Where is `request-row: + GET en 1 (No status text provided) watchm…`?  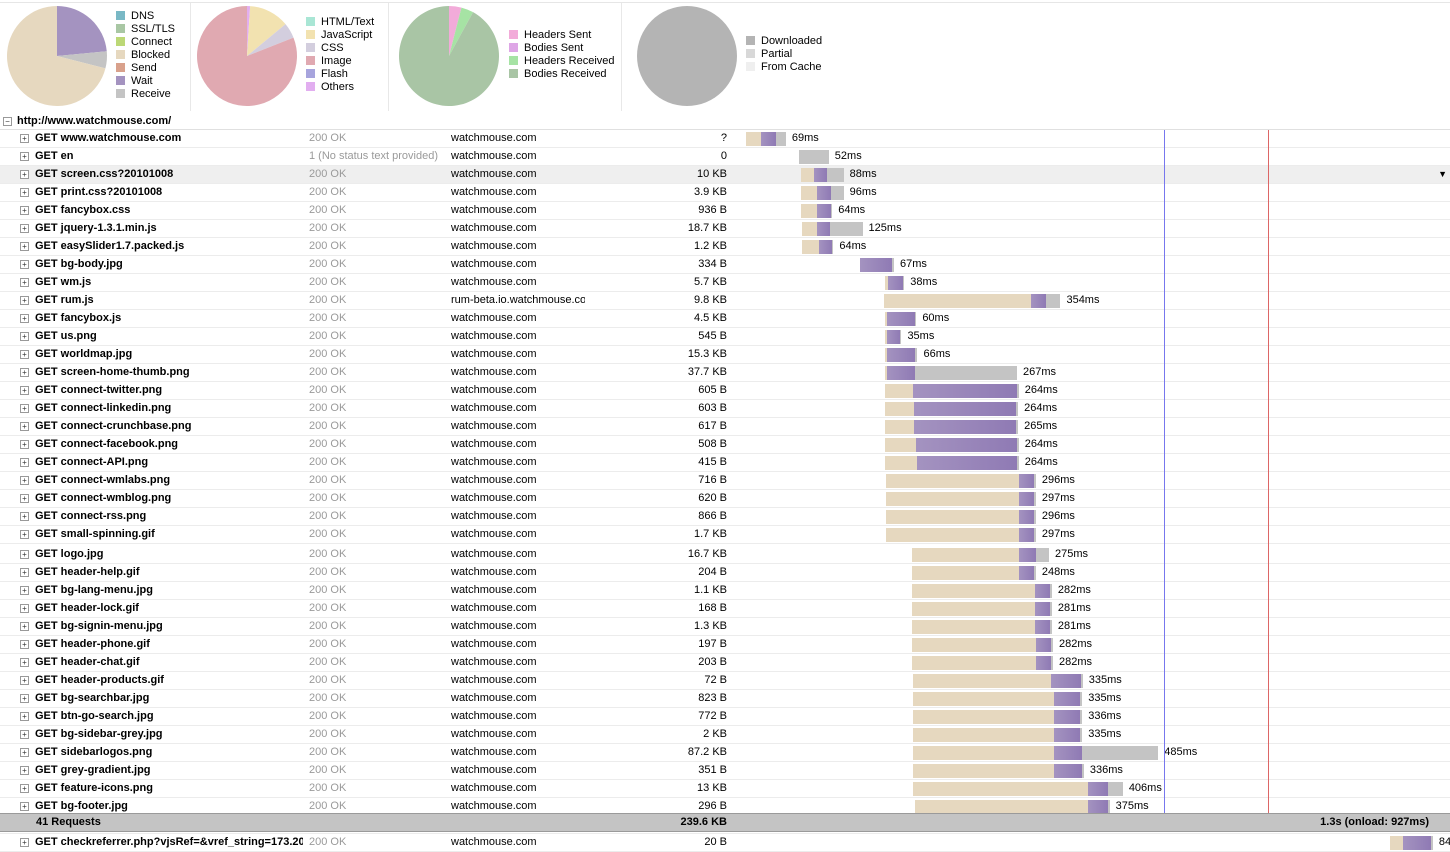 request-row: + GET en 1 (No status text provided) watchm… is located at coordinates (725, 157).